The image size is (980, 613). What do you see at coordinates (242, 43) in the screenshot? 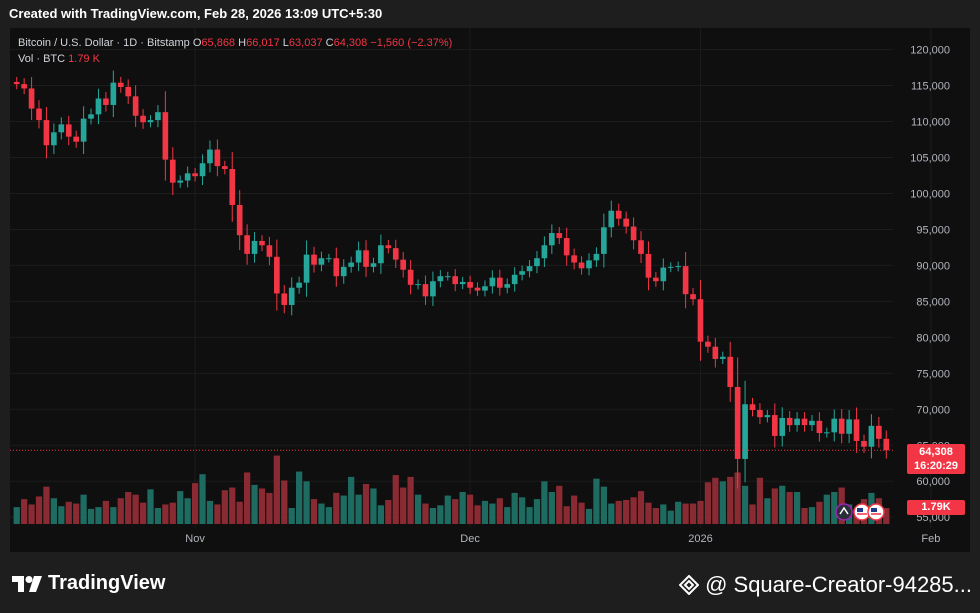
I see `legend-high-label: H` at bounding box center [242, 43].